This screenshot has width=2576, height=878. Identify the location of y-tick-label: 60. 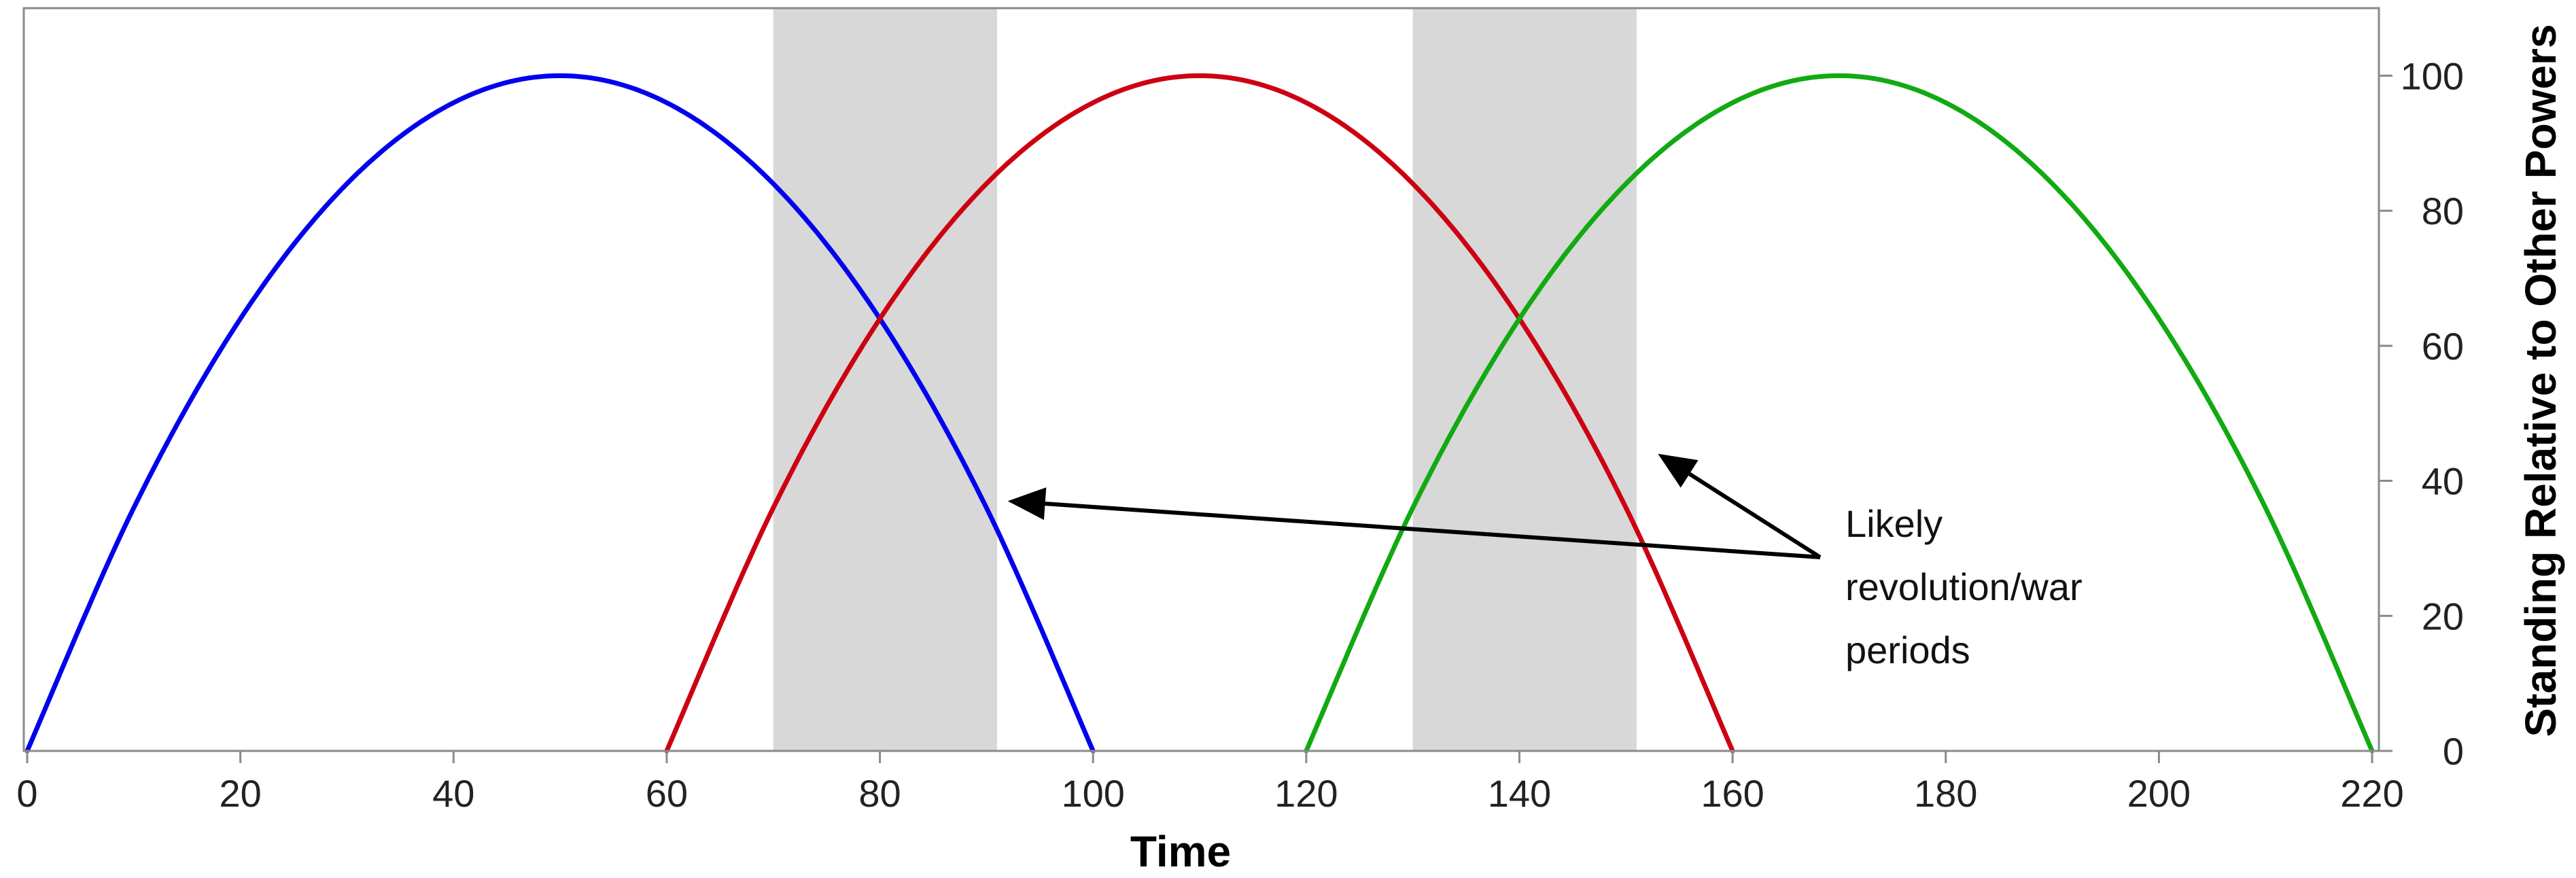
(2443, 346).